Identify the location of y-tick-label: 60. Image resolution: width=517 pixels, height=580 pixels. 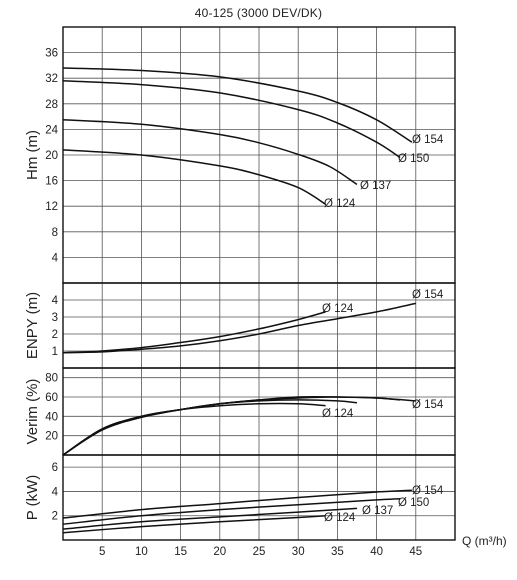
(51, 398).